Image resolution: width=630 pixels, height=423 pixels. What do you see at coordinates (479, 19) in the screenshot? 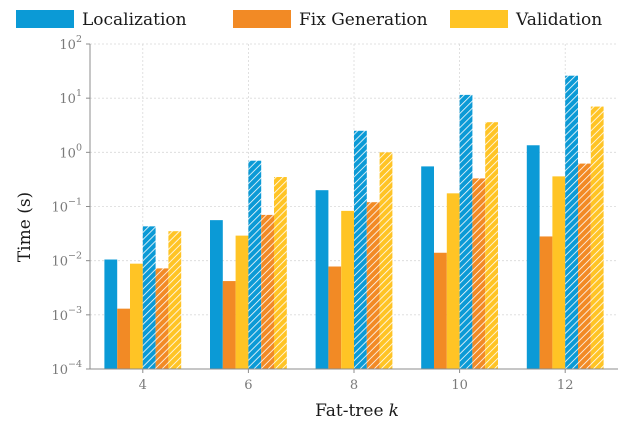
I see `legend-swatch-validation` at bounding box center [479, 19].